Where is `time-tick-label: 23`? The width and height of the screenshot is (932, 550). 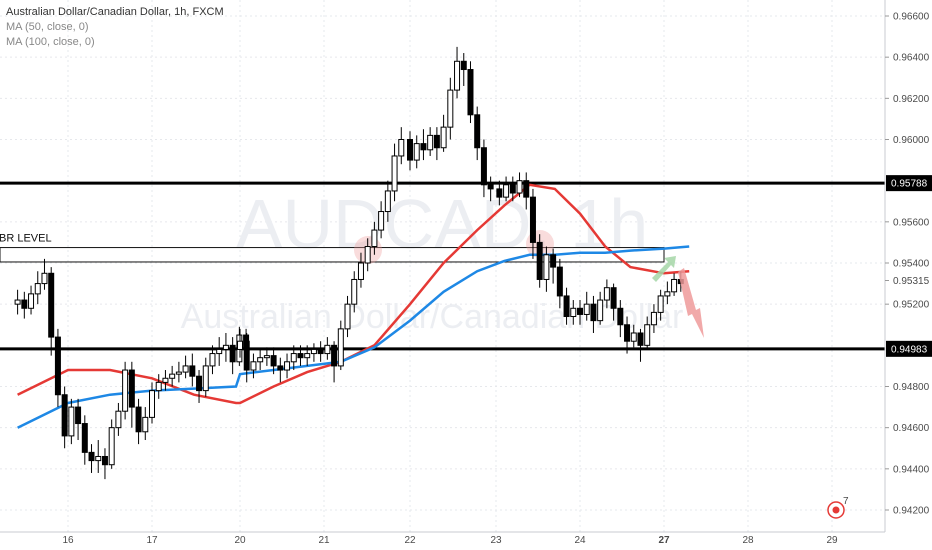 time-tick-label: 23 is located at coordinates (496, 540).